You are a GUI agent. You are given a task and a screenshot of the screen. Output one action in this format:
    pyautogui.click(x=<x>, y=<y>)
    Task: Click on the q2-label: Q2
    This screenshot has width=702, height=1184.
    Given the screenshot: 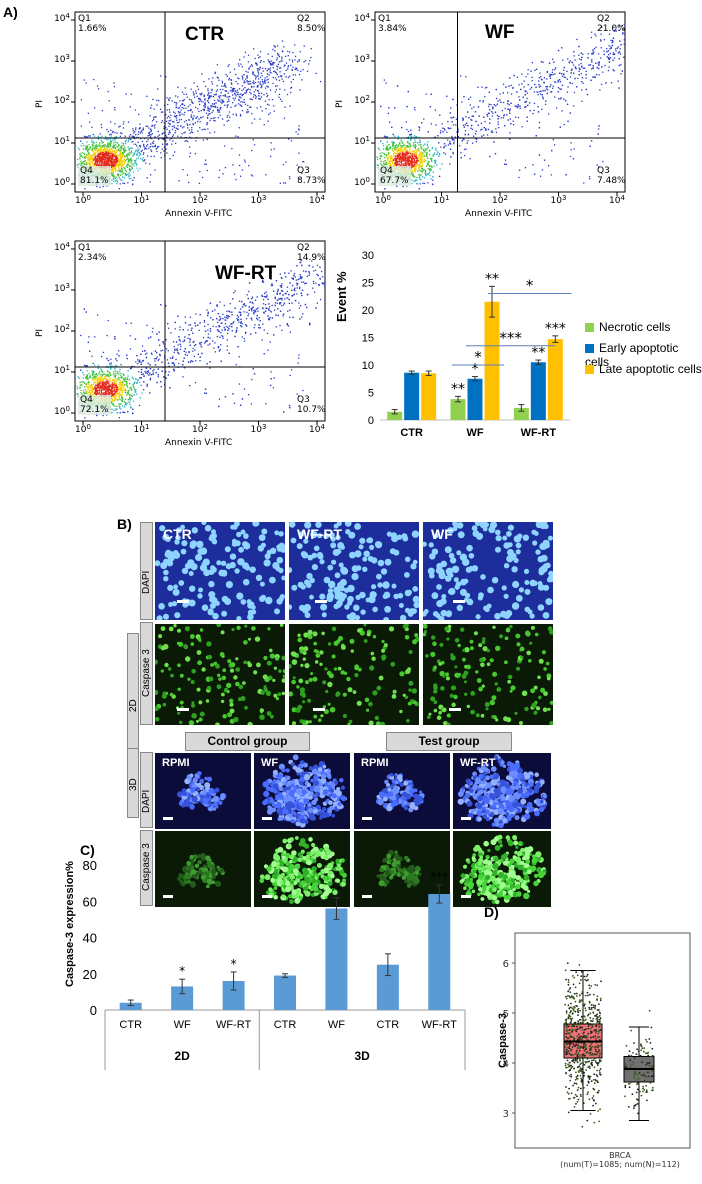 What is the action you would take?
    pyautogui.click(x=311, y=19)
    